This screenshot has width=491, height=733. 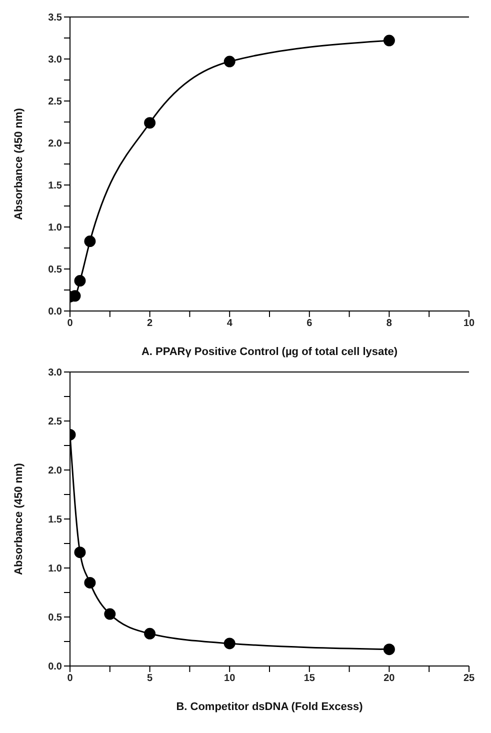 What do you see at coordinates (389, 324) in the screenshot?
I see `x-tick-label: 8` at bounding box center [389, 324].